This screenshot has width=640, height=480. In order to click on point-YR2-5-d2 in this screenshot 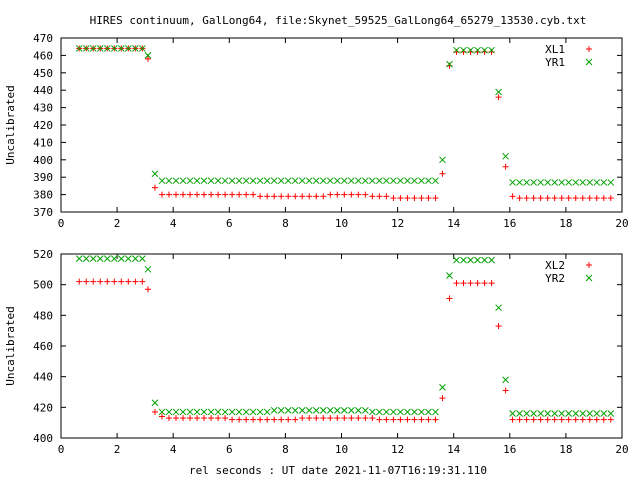, I will do `click(114, 258)`.